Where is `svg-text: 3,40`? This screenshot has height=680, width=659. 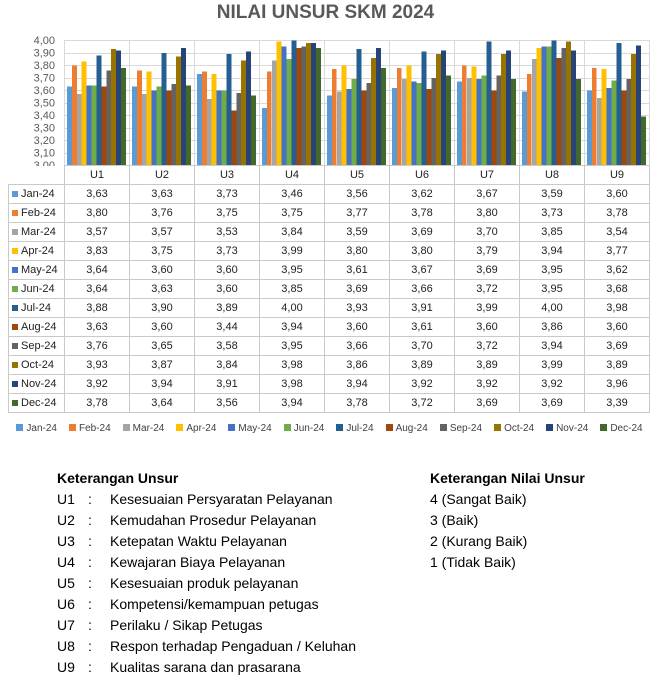
svg-text: 3,40 is located at coordinates (44, 116).